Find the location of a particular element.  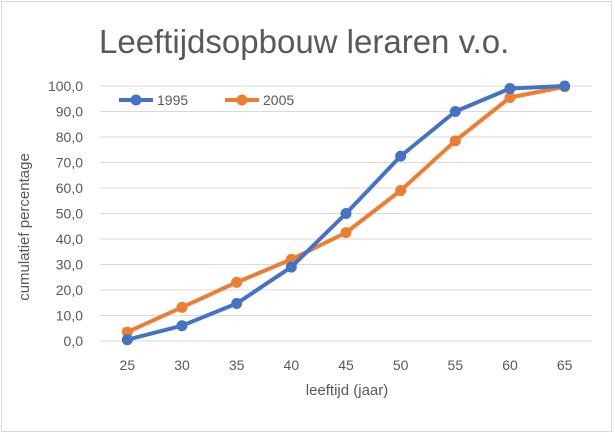

x-tick-label: 35 is located at coordinates (237, 365).